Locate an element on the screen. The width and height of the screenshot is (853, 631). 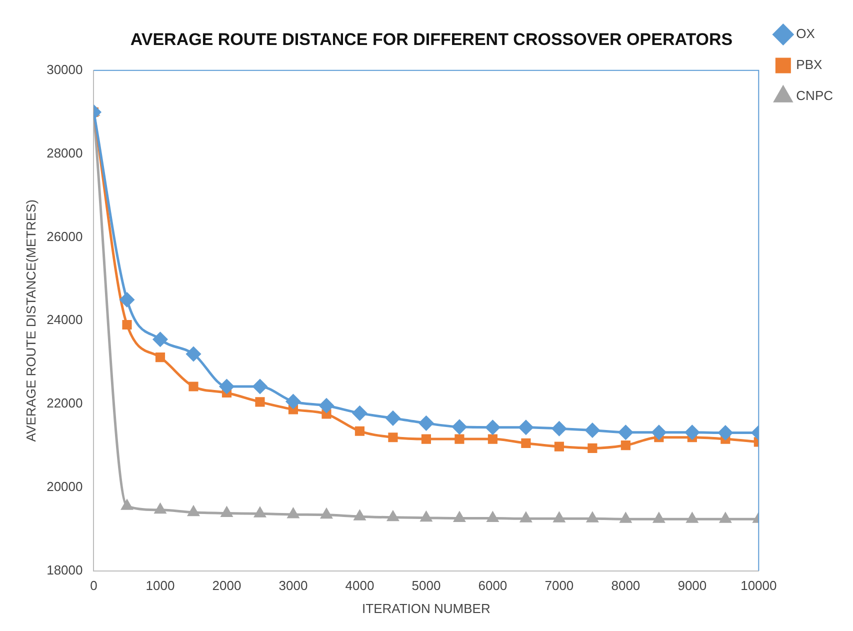
y-tick-label: 18000 is located at coordinates (64, 570).